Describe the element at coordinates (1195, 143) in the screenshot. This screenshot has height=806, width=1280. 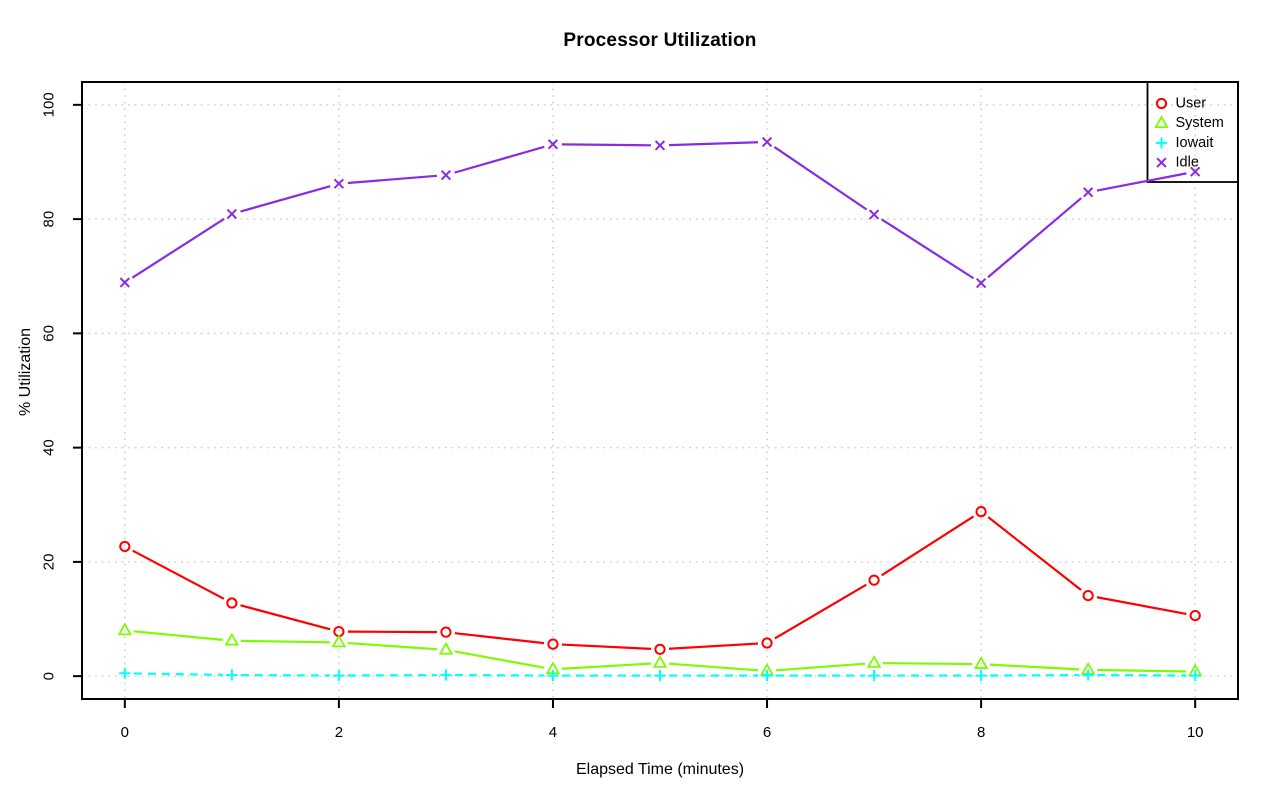
I see `legend-label: Iowait` at that location.